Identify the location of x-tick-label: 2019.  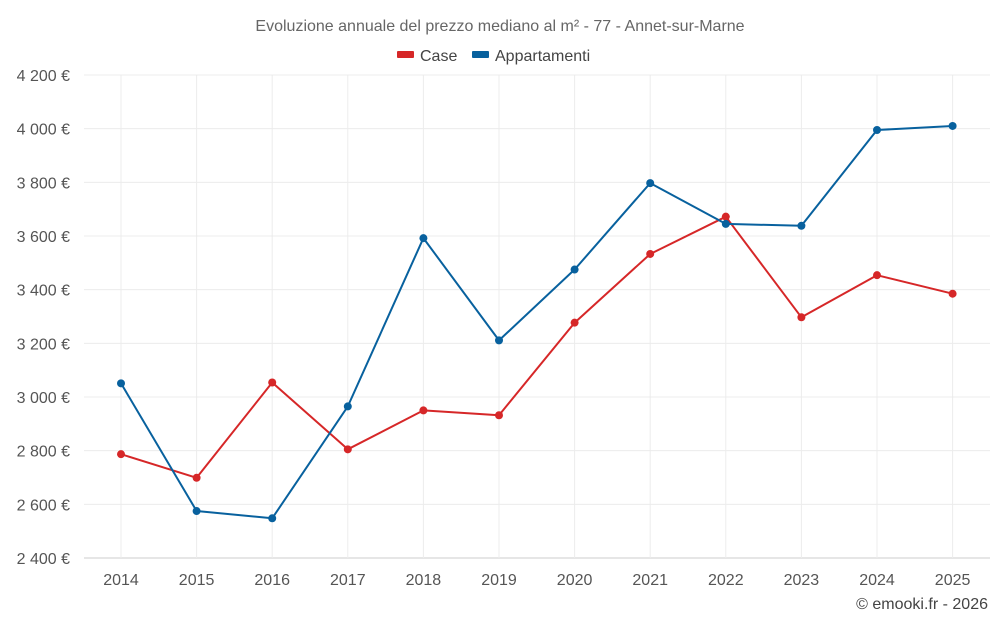
(499, 580).